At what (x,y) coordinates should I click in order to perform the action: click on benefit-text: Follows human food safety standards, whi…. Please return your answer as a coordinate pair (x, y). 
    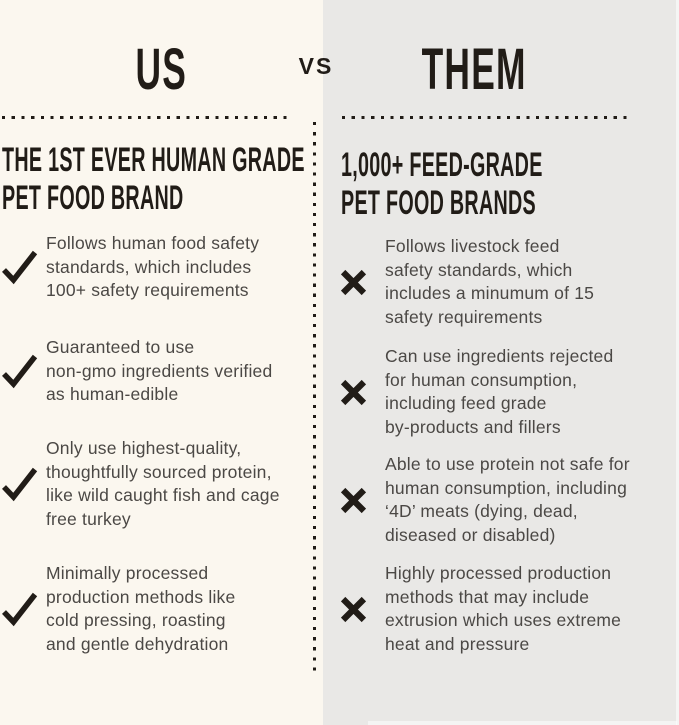
    Looking at the image, I should click on (153, 266).